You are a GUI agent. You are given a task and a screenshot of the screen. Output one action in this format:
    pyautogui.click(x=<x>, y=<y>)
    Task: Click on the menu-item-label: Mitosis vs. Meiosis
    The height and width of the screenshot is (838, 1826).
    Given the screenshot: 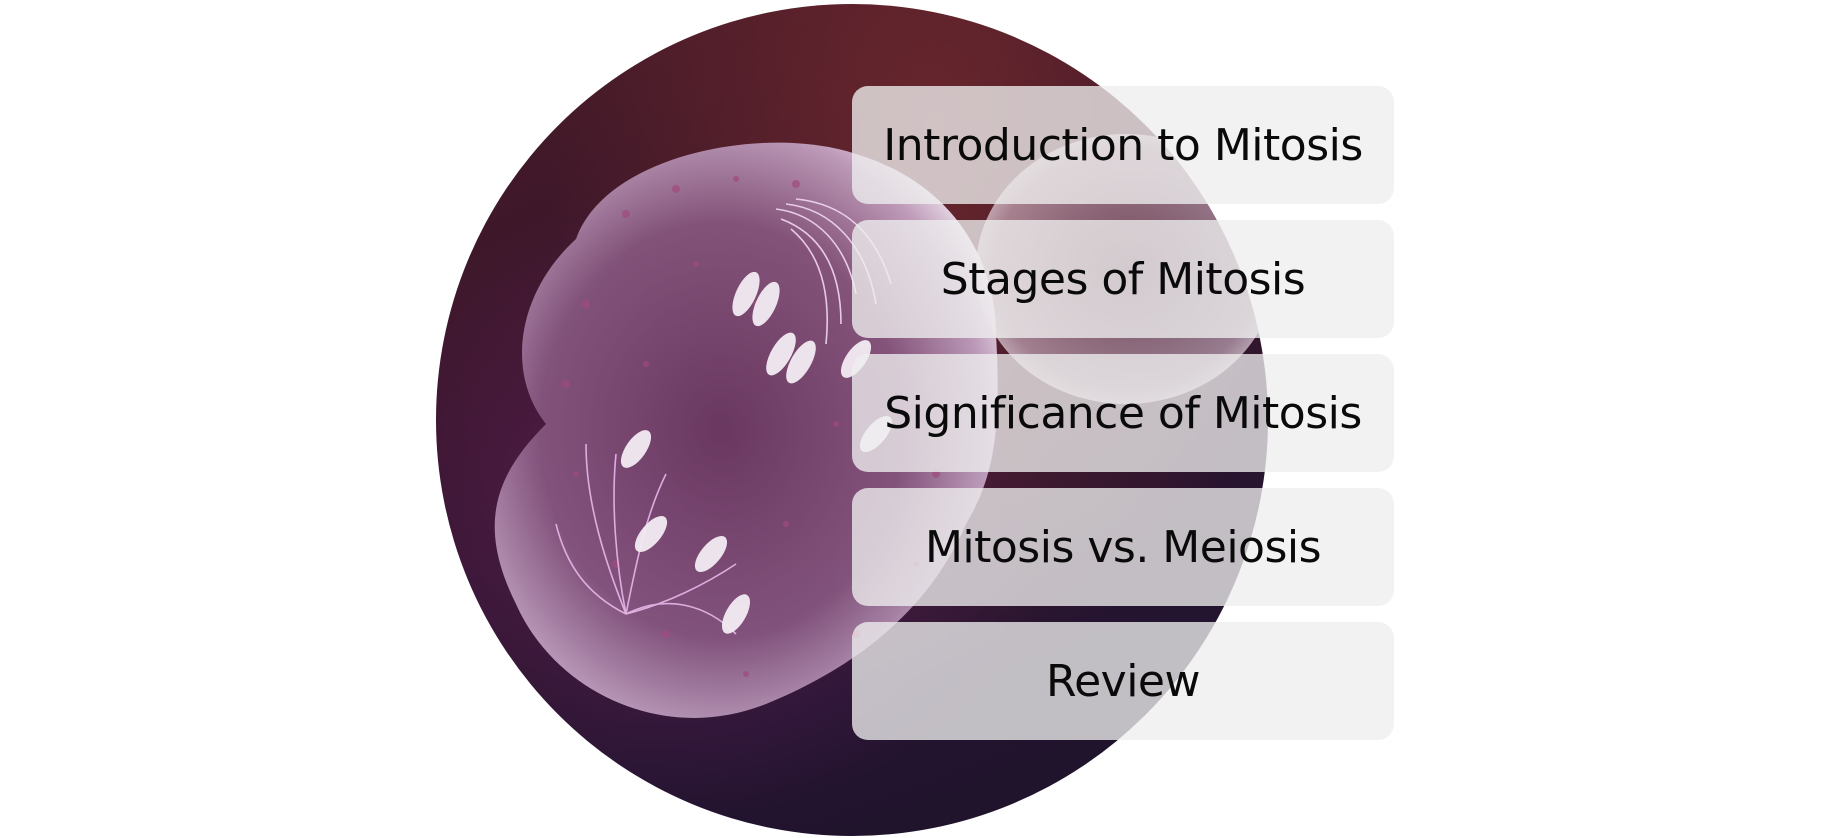 What is the action you would take?
    pyautogui.click(x=1123, y=547)
    